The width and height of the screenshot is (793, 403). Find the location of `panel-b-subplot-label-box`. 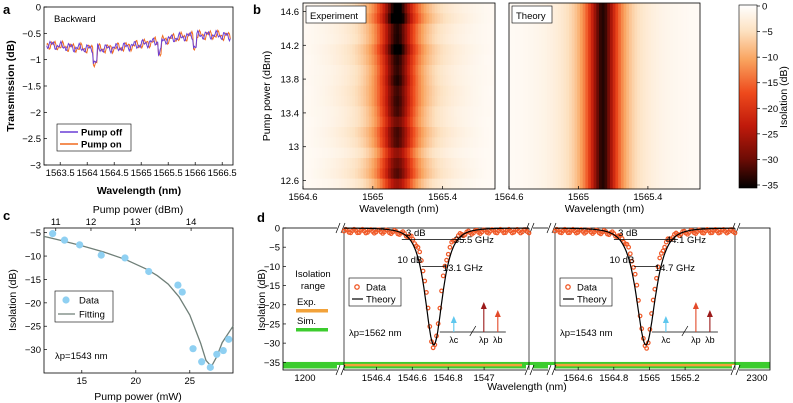

panel-b-subplot-label-box is located at coordinates (336, 14).